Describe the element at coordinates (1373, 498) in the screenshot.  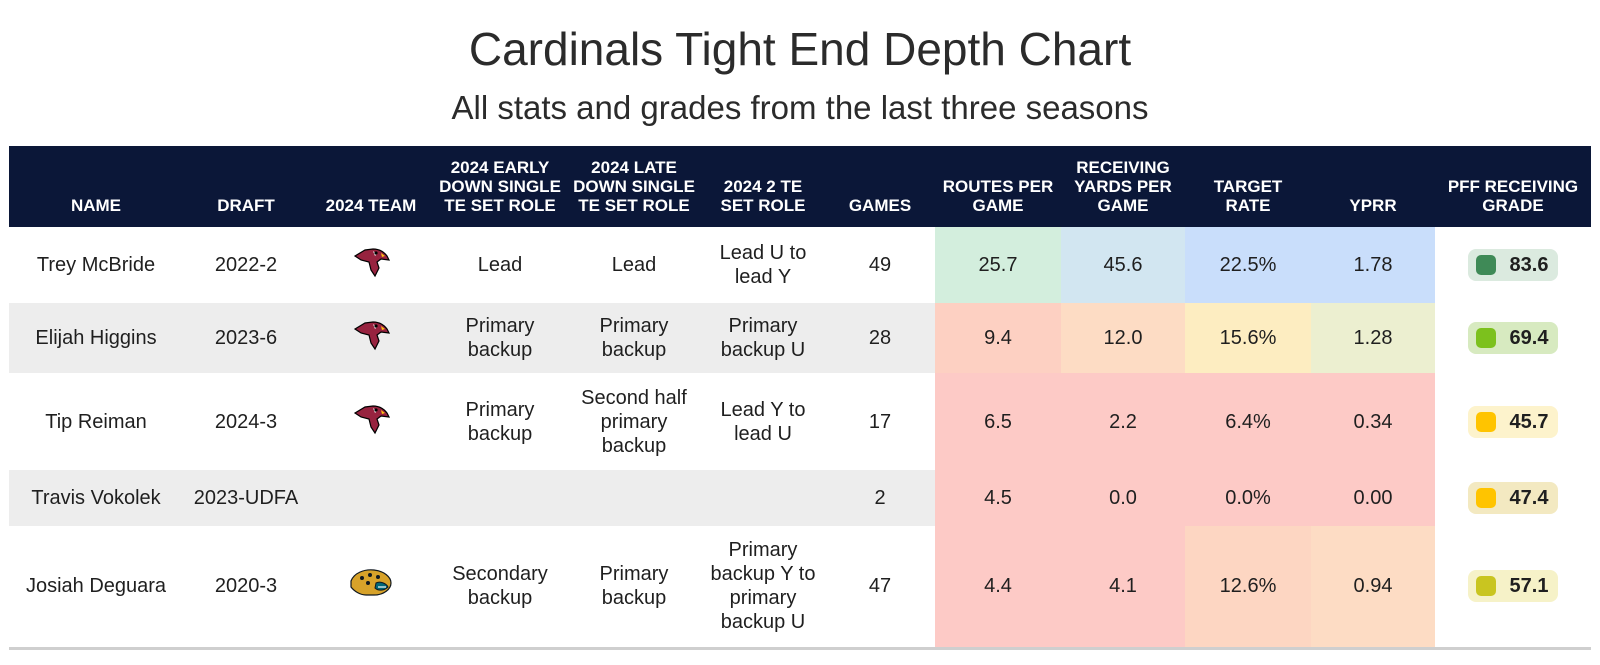
I see `yprr: 0.00` at that location.